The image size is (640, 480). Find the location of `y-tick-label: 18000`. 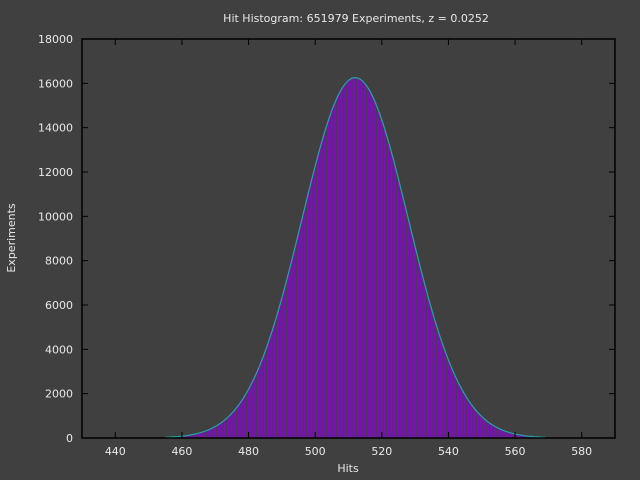

y-tick-label: 18000 is located at coordinates (55, 39).